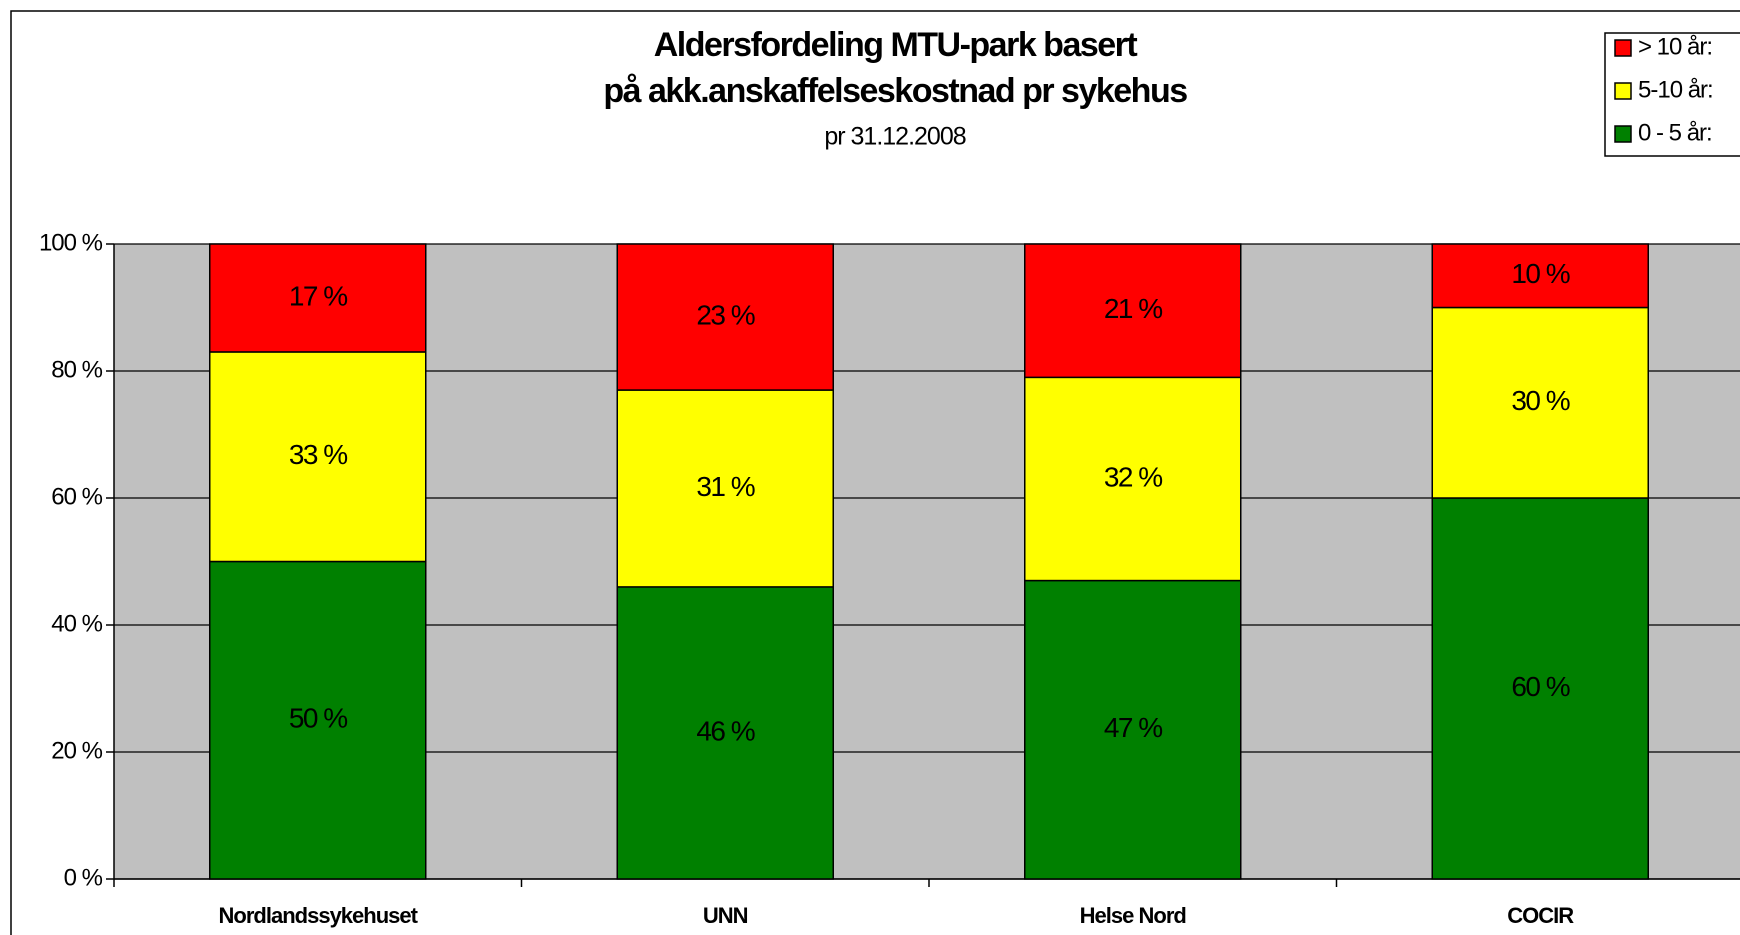 This screenshot has width=1740, height=935. What do you see at coordinates (1133, 308) in the screenshot?
I see `value-label: 21 %` at bounding box center [1133, 308].